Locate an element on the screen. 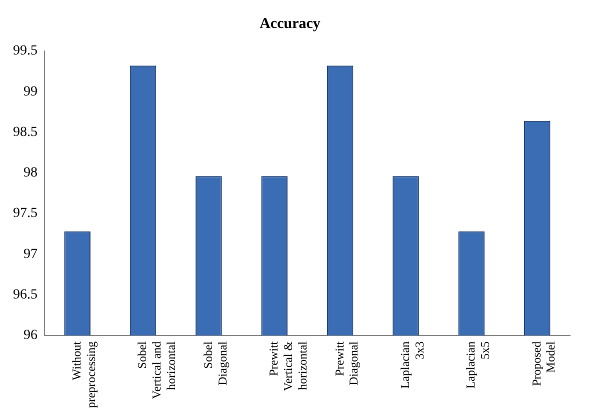 Image resolution: width=590 pixels, height=419 pixels. x-tick-label: Prewitt Vertical & horizontal is located at coordinates (288, 366).